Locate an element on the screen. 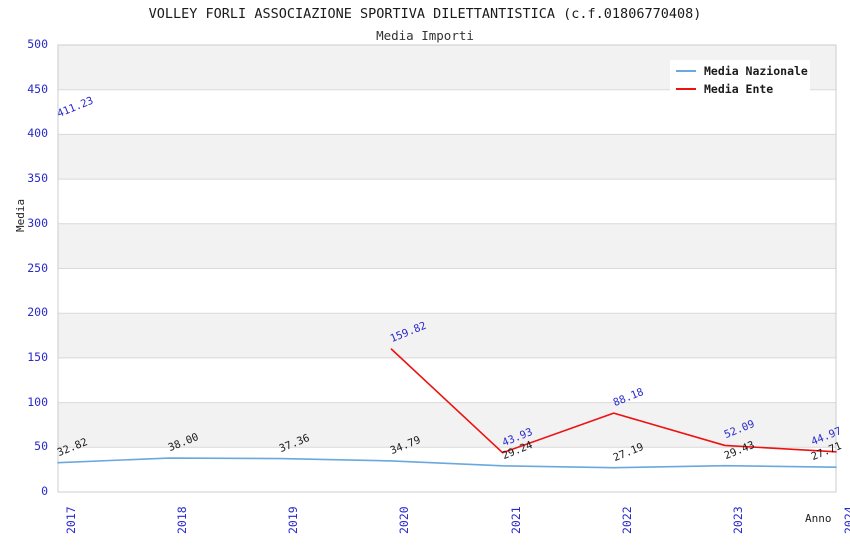 This screenshot has width=850, height=550. y-tick-label: 250 is located at coordinates (37, 267).